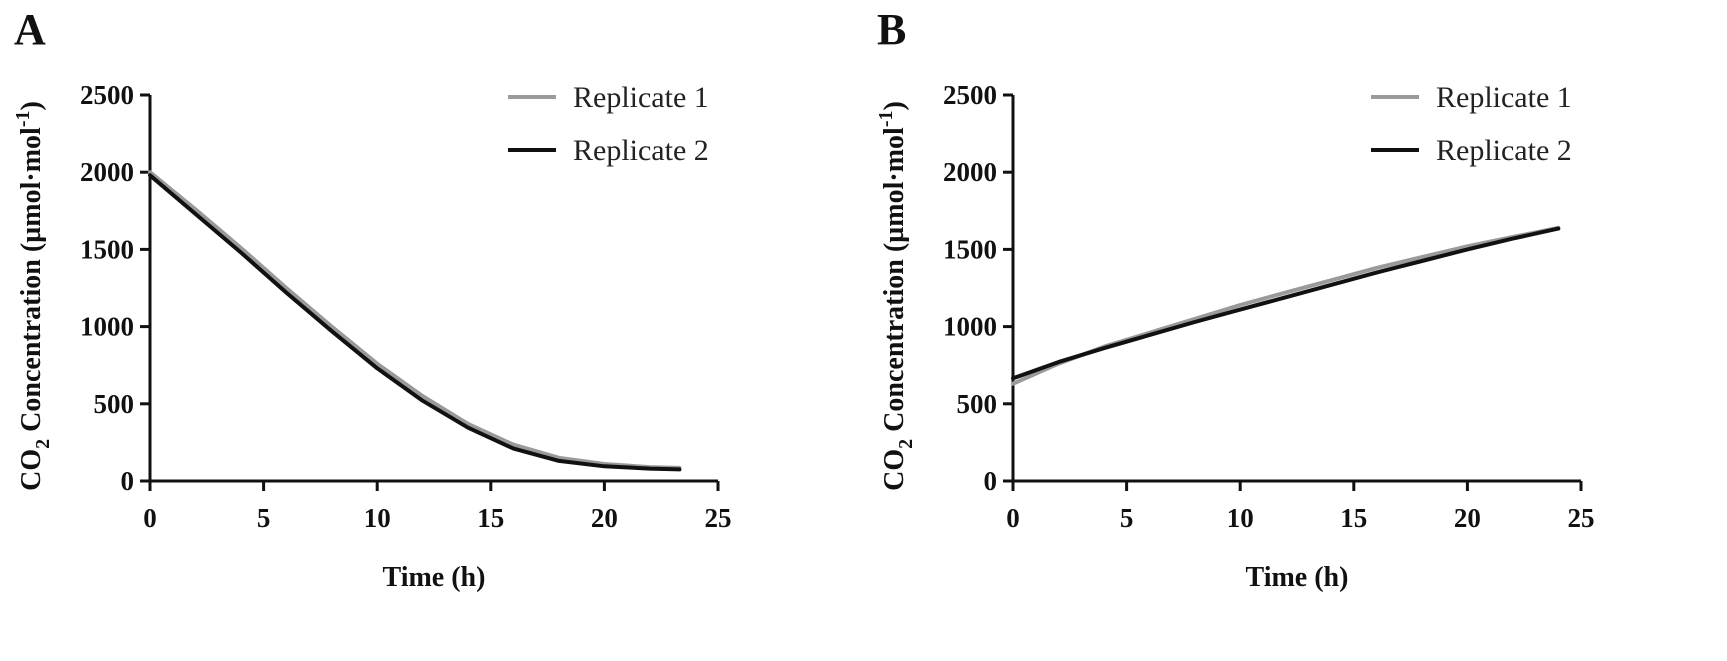 The width and height of the screenshot is (1727, 661). Describe the element at coordinates (894, 105) in the screenshot. I see `chart-b-y-title-end: )` at that location.